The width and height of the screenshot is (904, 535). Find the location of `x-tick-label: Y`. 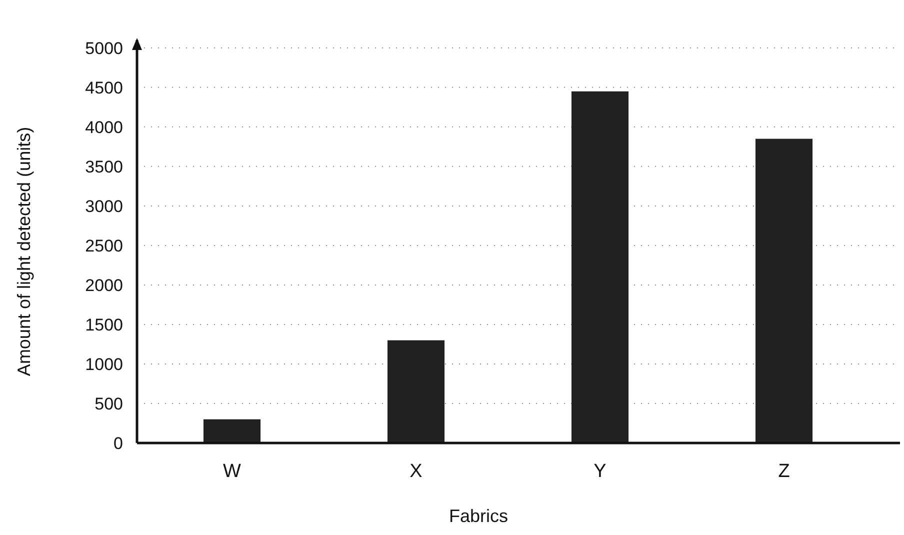

x-tick-label: Y is located at coordinates (600, 471).